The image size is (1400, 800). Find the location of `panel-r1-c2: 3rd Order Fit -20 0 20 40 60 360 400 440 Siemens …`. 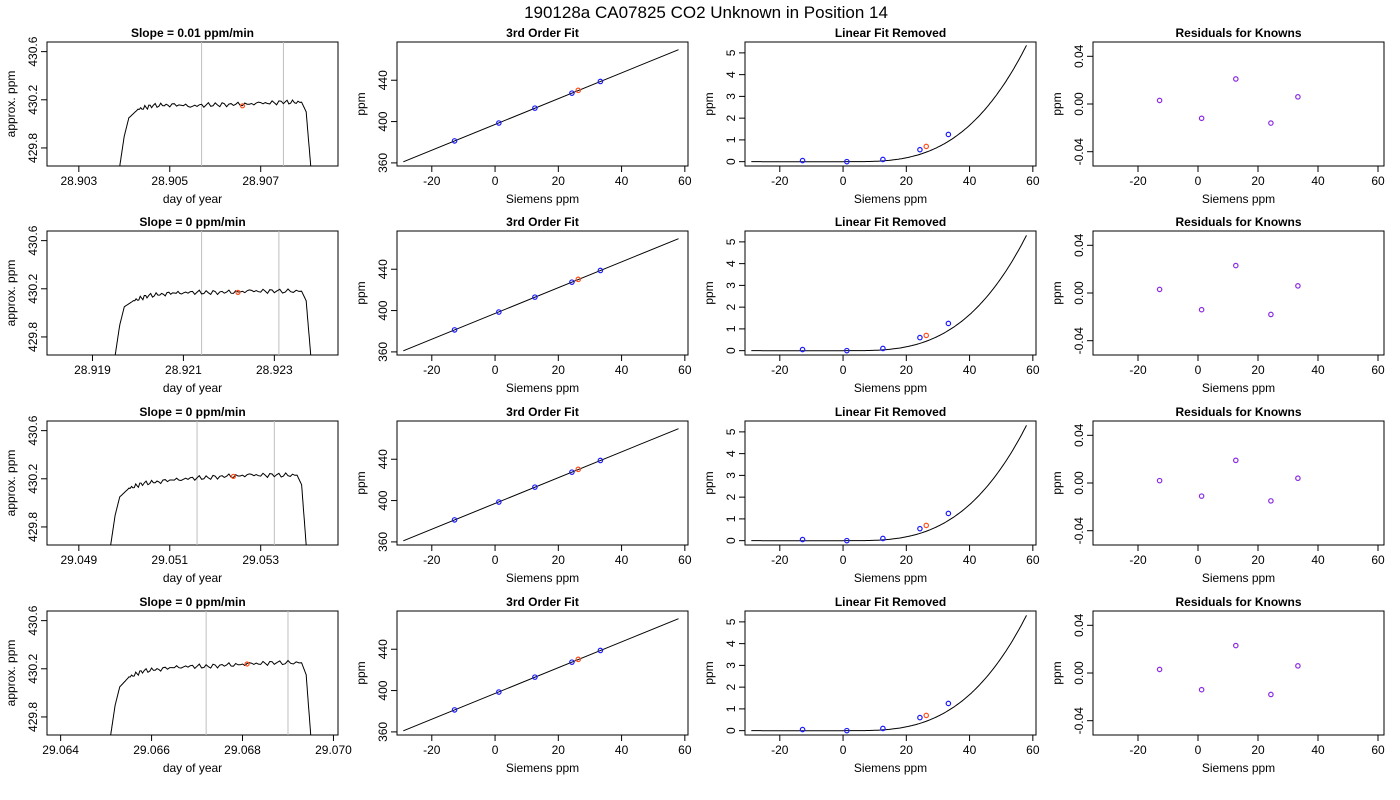

panel-r1-c2: 3rd Order Fit -20 0 20 40 60 360 400 440 Siemens … is located at coordinates (523, 116).